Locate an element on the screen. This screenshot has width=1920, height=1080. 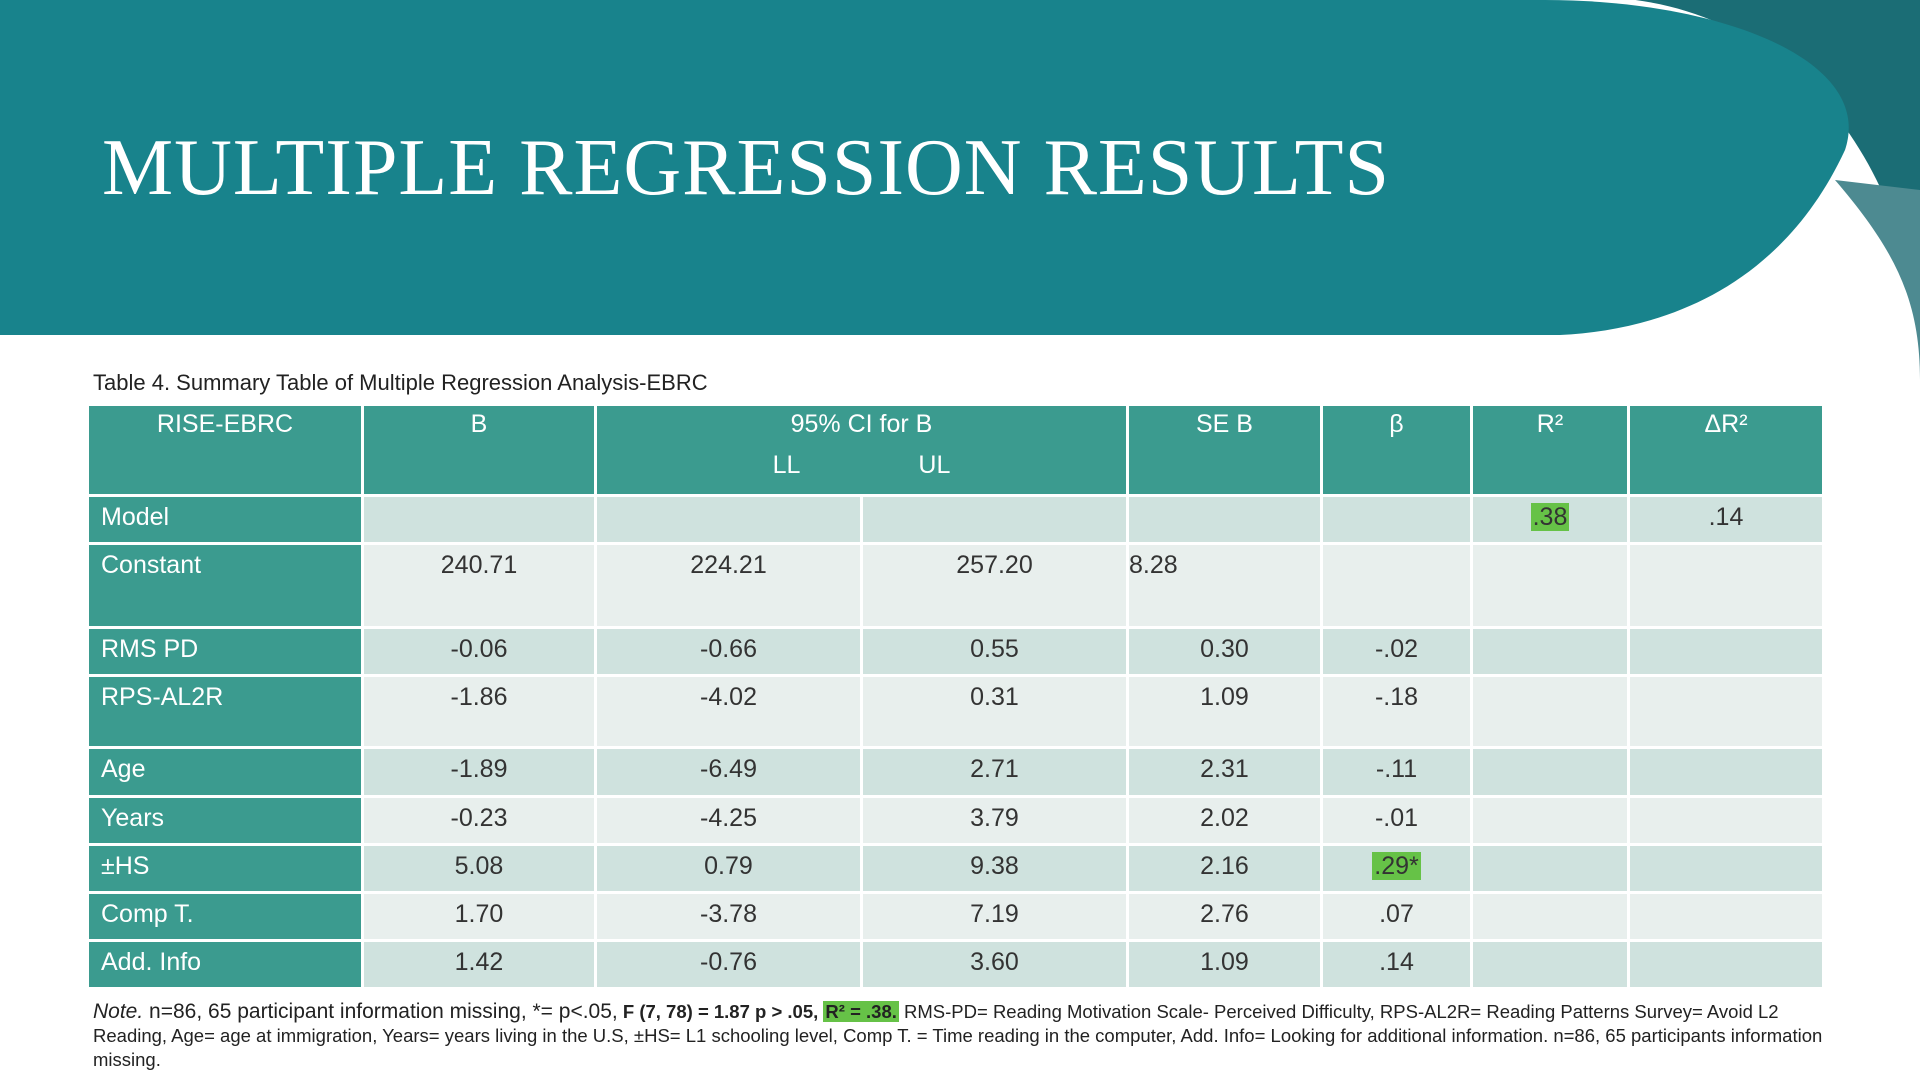
cell-ul: 7.19 is located at coordinates (994, 916).